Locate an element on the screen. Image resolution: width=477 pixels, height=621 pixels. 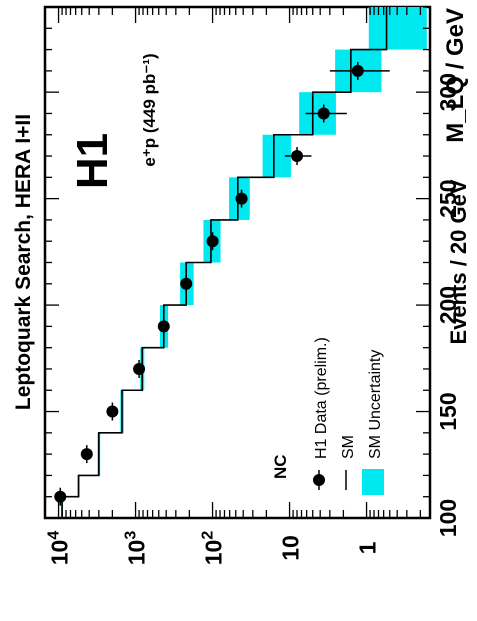
legend: NC H1 Data (prelim.) SM SM Uncertainty is located at coordinates (327, 416).